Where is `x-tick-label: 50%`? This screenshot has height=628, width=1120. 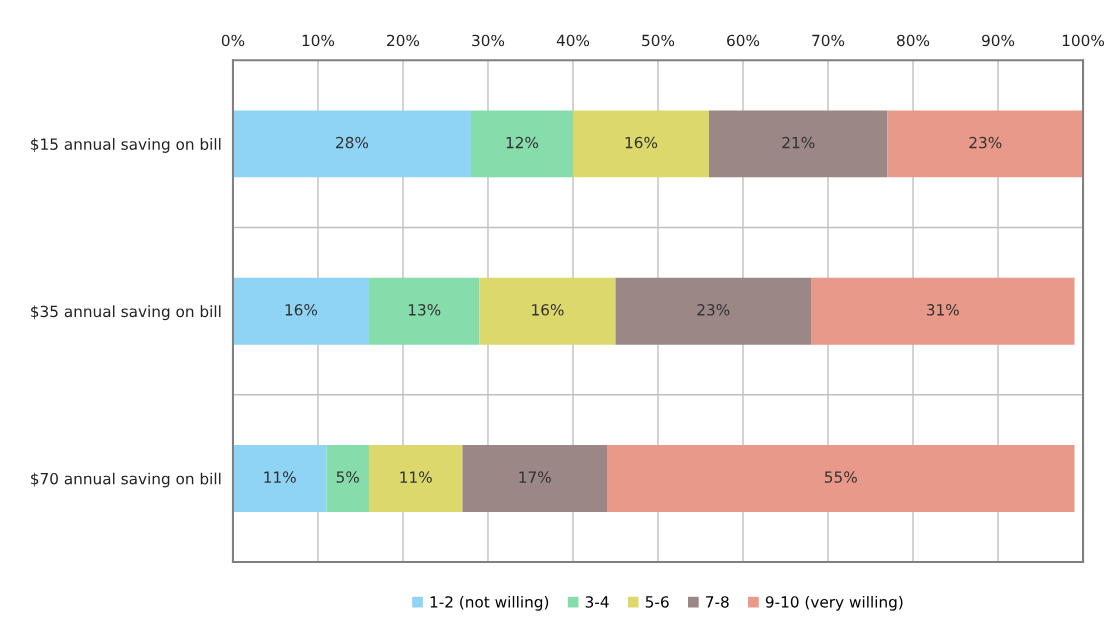 x-tick-label: 50% is located at coordinates (658, 40).